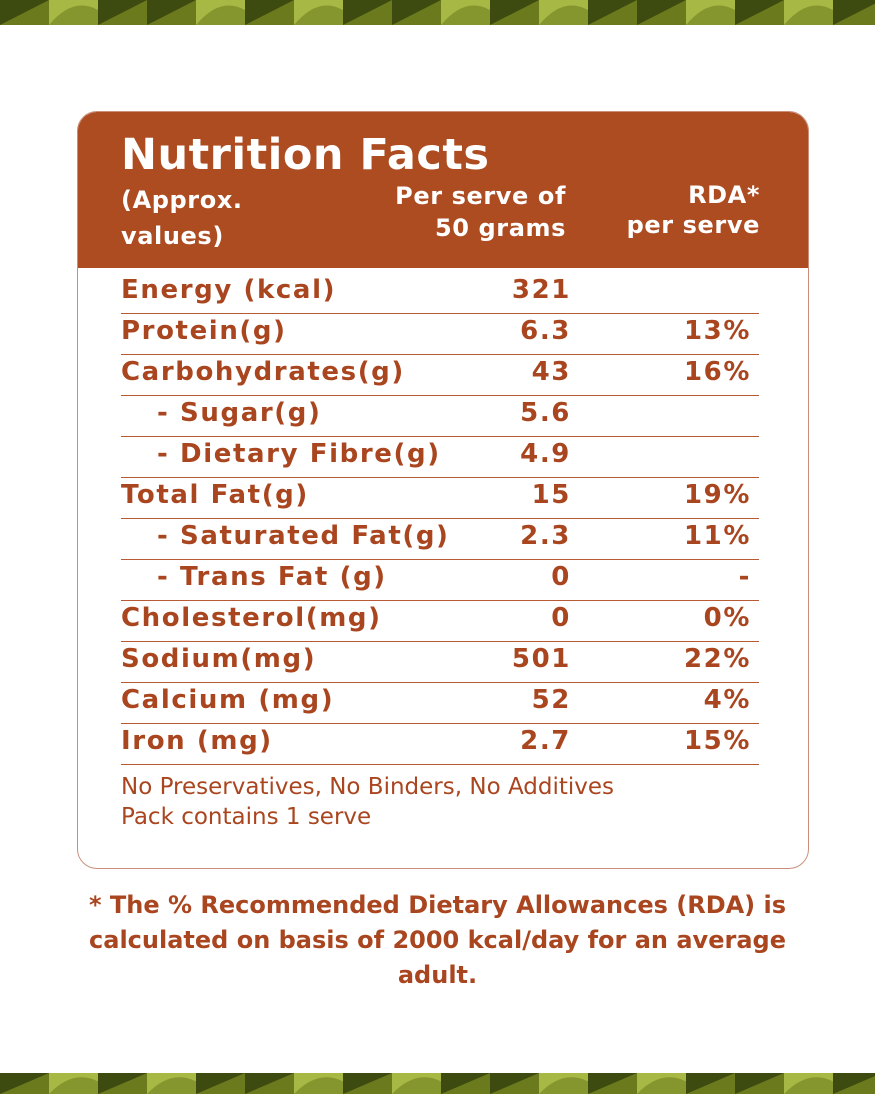 The image size is (875, 1094). Describe the element at coordinates (717, 331) in the screenshot. I see `nutrient-rda: 13%` at that location.